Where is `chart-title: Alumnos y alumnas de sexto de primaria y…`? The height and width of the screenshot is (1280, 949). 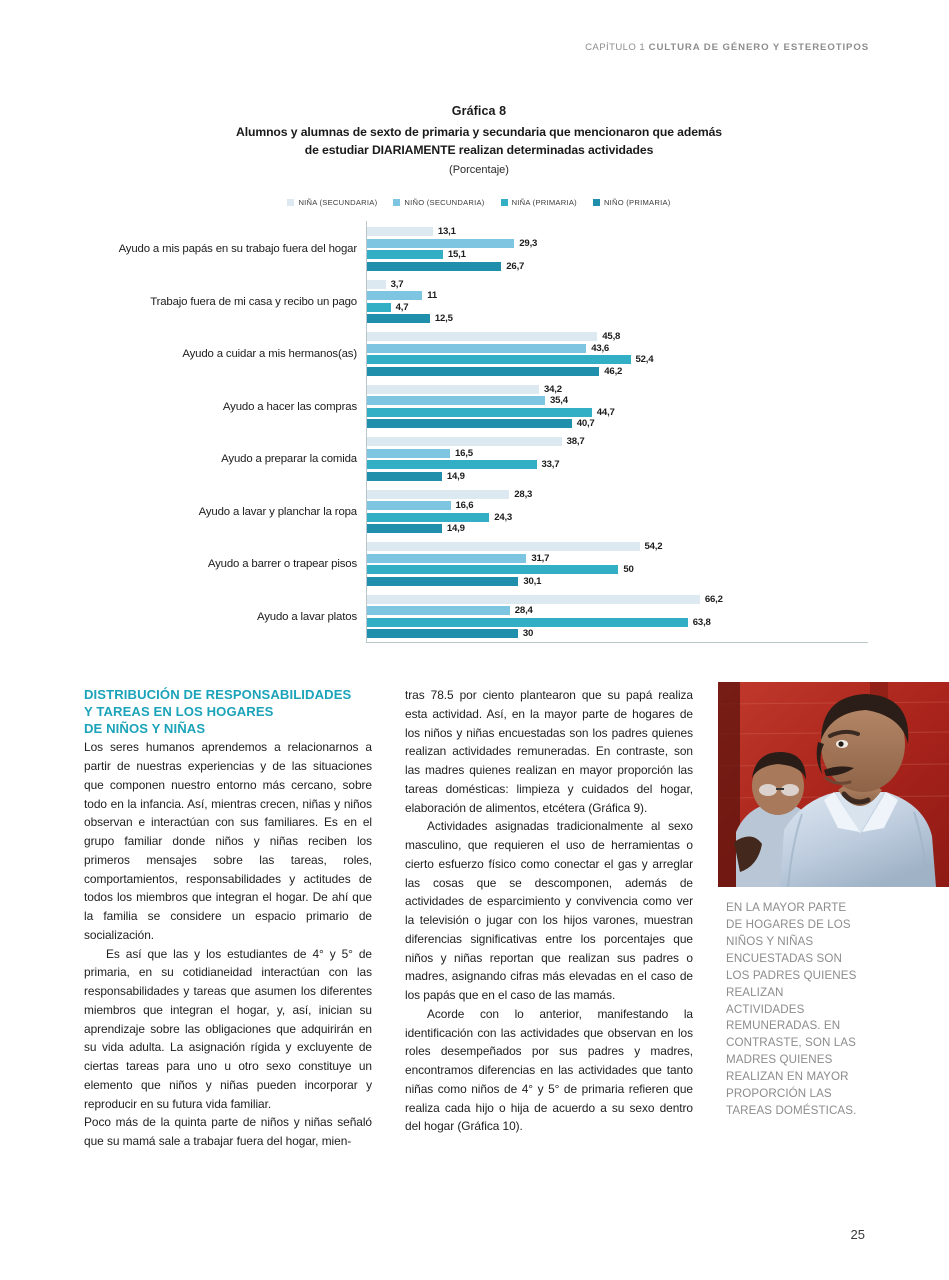
chart-title: Alumnos y alumnas de sexto de primaria y… is located at coordinates (479, 141).